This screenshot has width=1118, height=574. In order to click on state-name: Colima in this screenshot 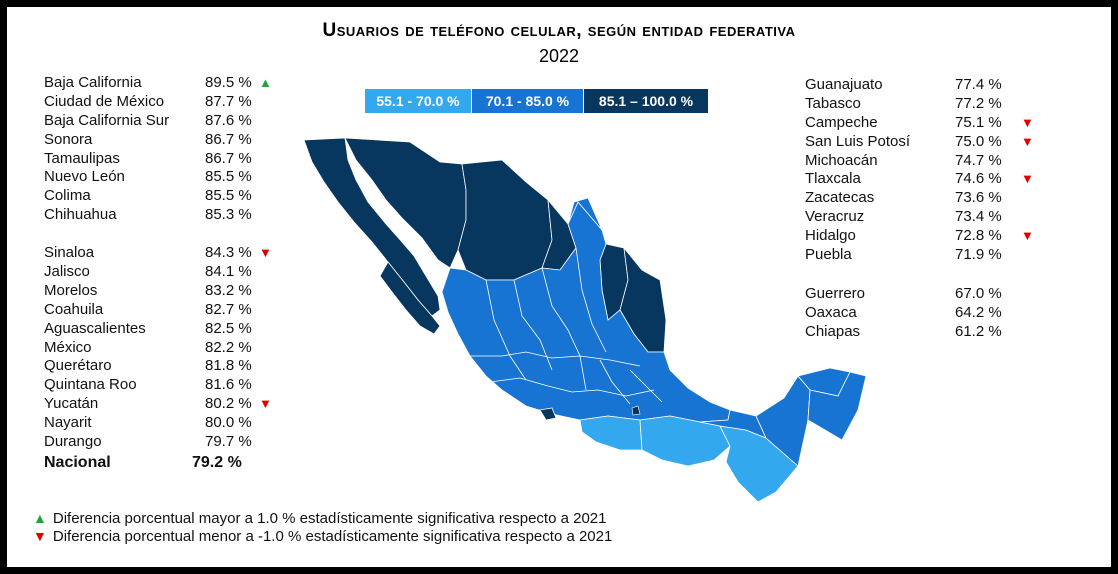, I will do `click(67, 196)`.